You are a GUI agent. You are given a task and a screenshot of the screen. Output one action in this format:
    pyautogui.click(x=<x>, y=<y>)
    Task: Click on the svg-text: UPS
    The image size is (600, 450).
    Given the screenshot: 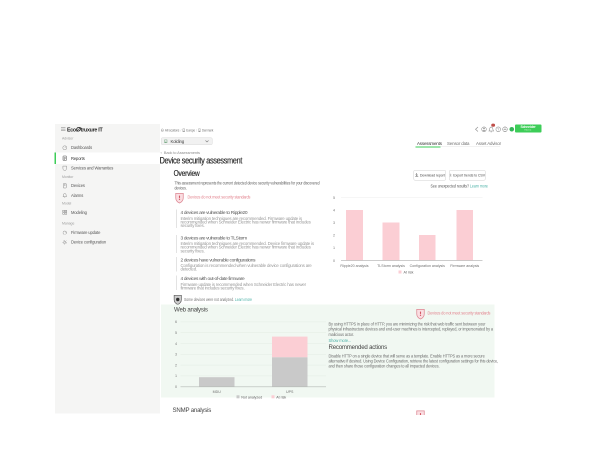 What is the action you would take?
    pyautogui.click(x=290, y=392)
    